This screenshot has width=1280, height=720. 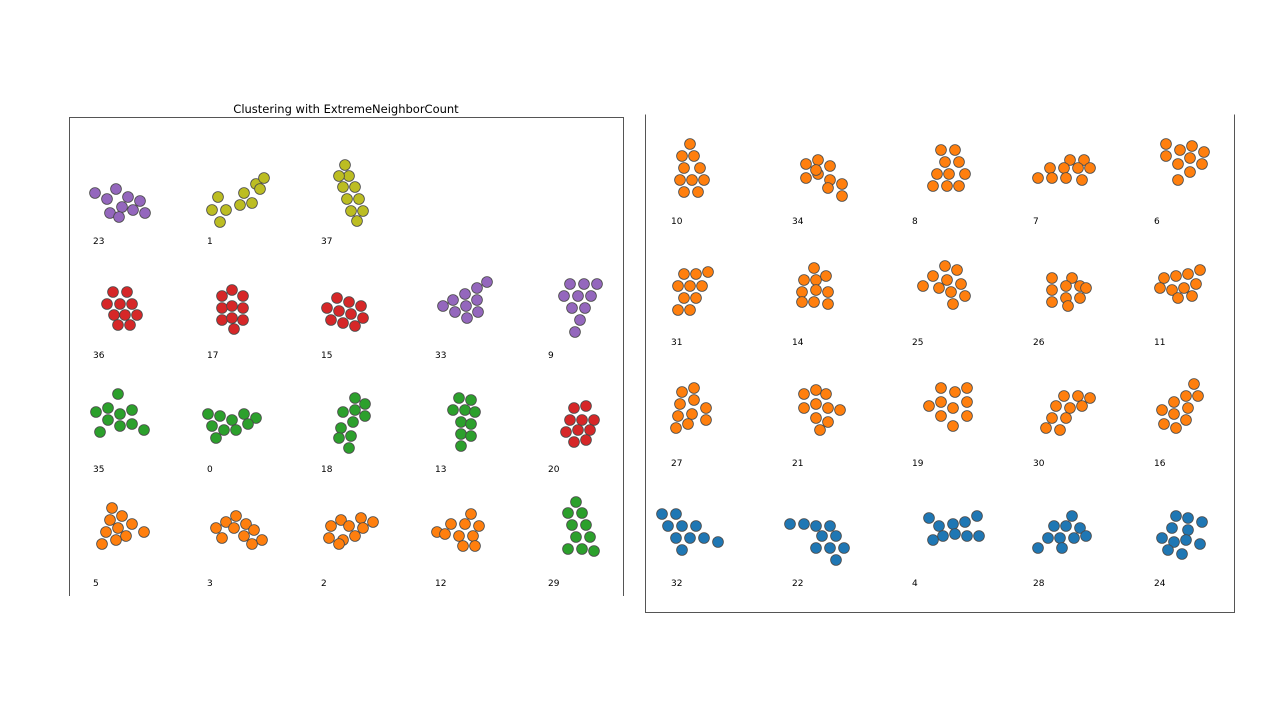 What do you see at coordinates (210, 242) in the screenshot?
I see `cluster-label: 1` at bounding box center [210, 242].